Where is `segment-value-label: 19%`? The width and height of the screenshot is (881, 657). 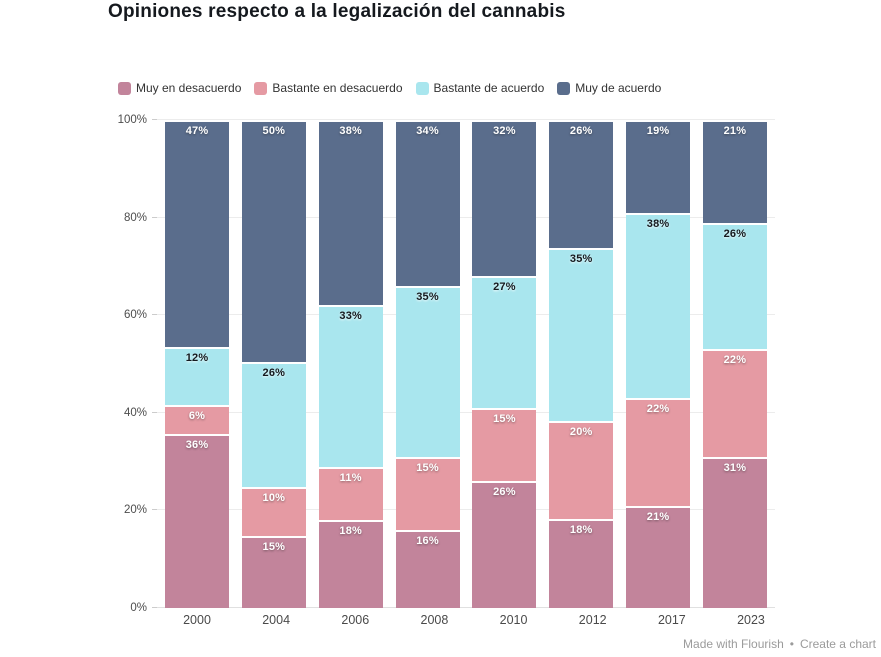
segment-value-label: 19% is located at coordinates (658, 131).